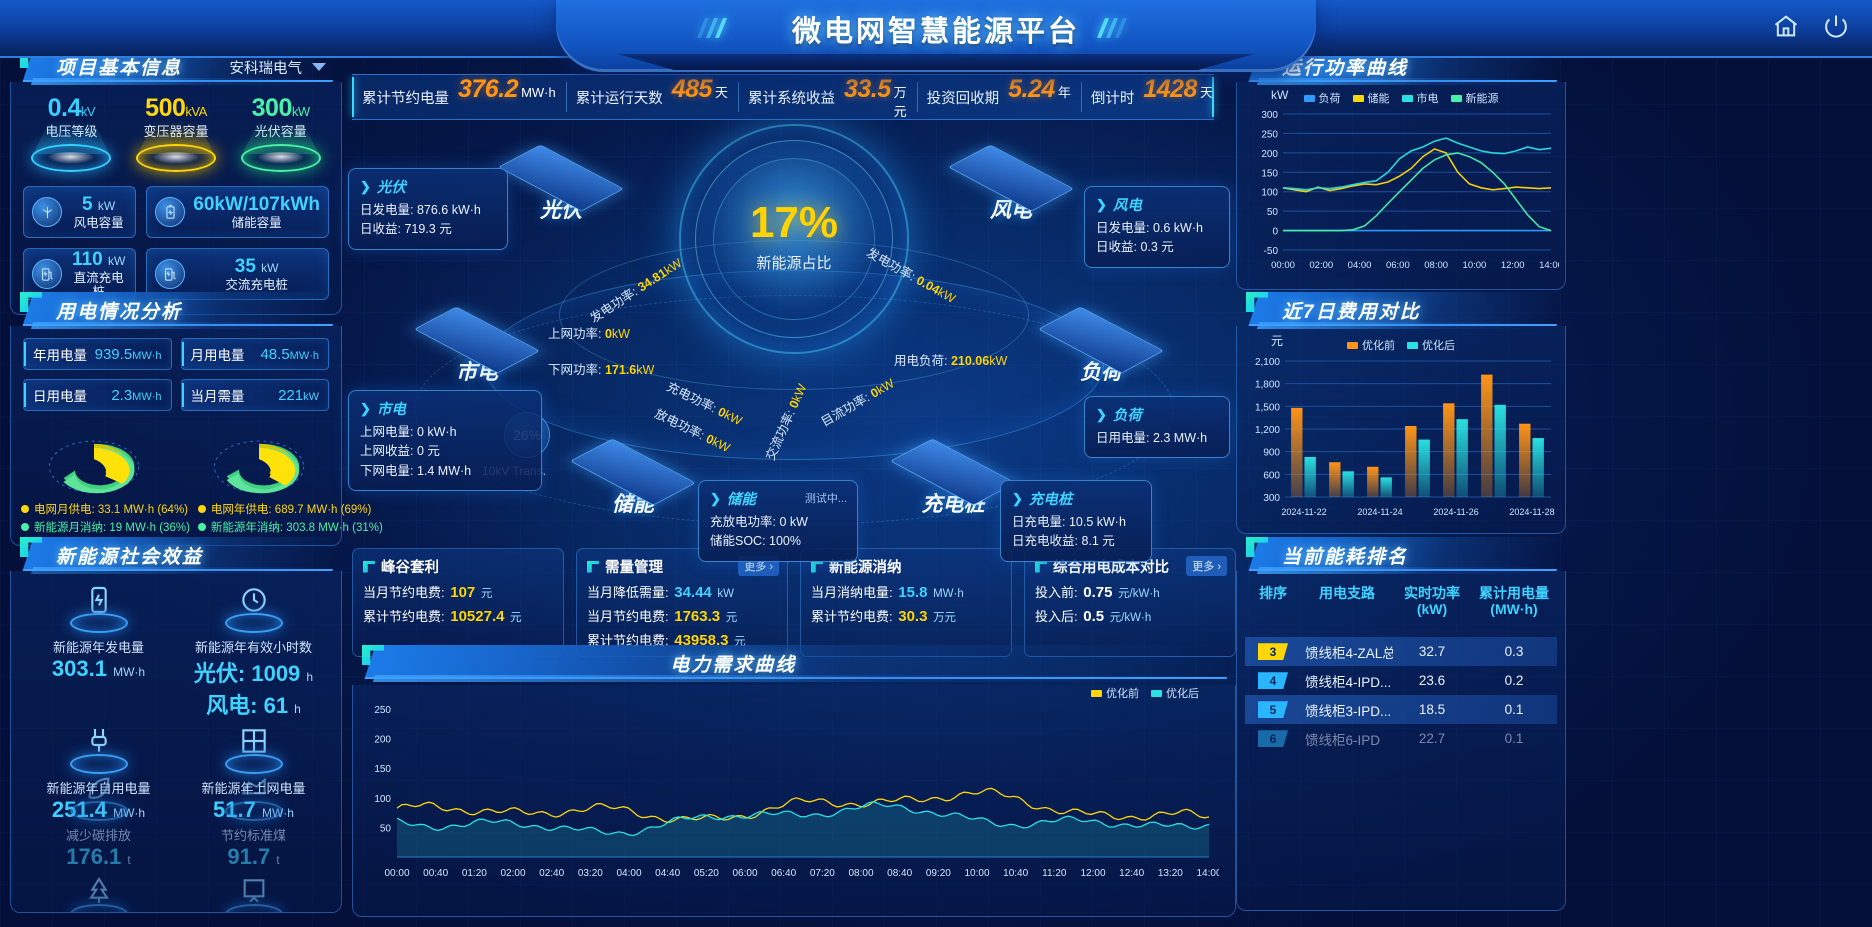 This screenshot has height=927, width=1872. What do you see at coordinates (628, 873) in the screenshot?
I see `svg-text: 04:00` at bounding box center [628, 873].